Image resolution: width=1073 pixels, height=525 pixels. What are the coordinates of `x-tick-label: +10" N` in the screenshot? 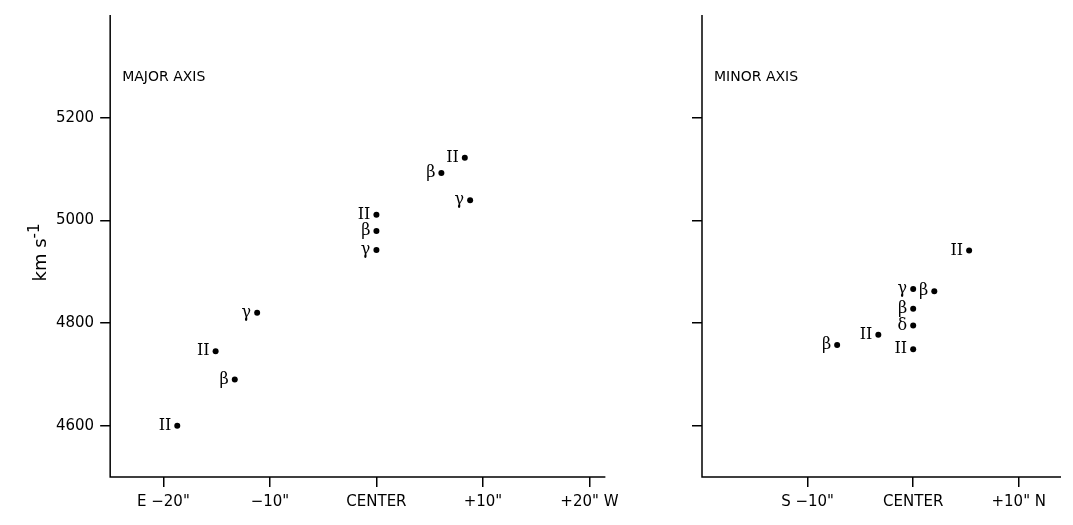 It's located at (1019, 500).